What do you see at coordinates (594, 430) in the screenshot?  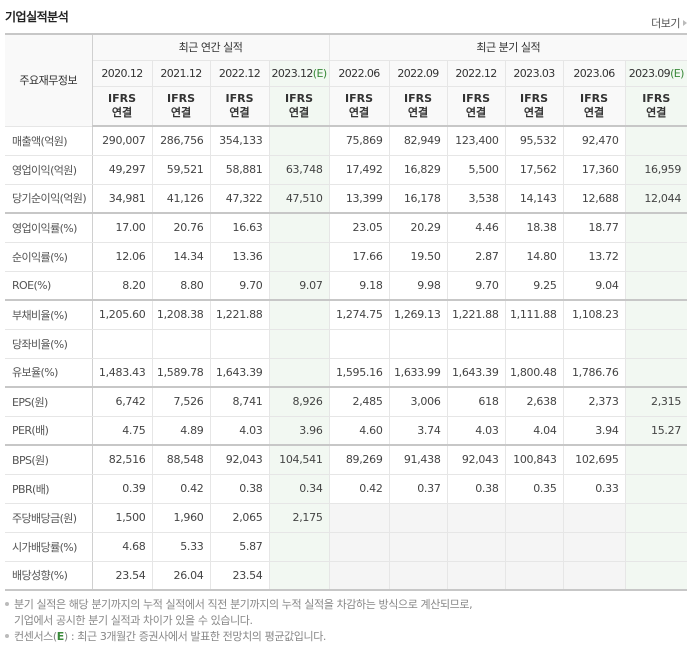 I see `quarterly-value-cell: 3.94` at bounding box center [594, 430].